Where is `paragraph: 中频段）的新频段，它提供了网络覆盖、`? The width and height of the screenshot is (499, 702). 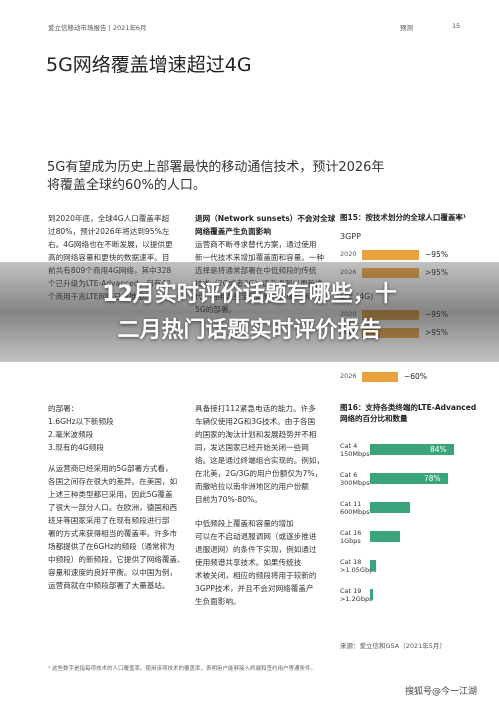 paragraph: 中频段）的新频段，它提供了网络覆盖、 is located at coordinates (116, 559).